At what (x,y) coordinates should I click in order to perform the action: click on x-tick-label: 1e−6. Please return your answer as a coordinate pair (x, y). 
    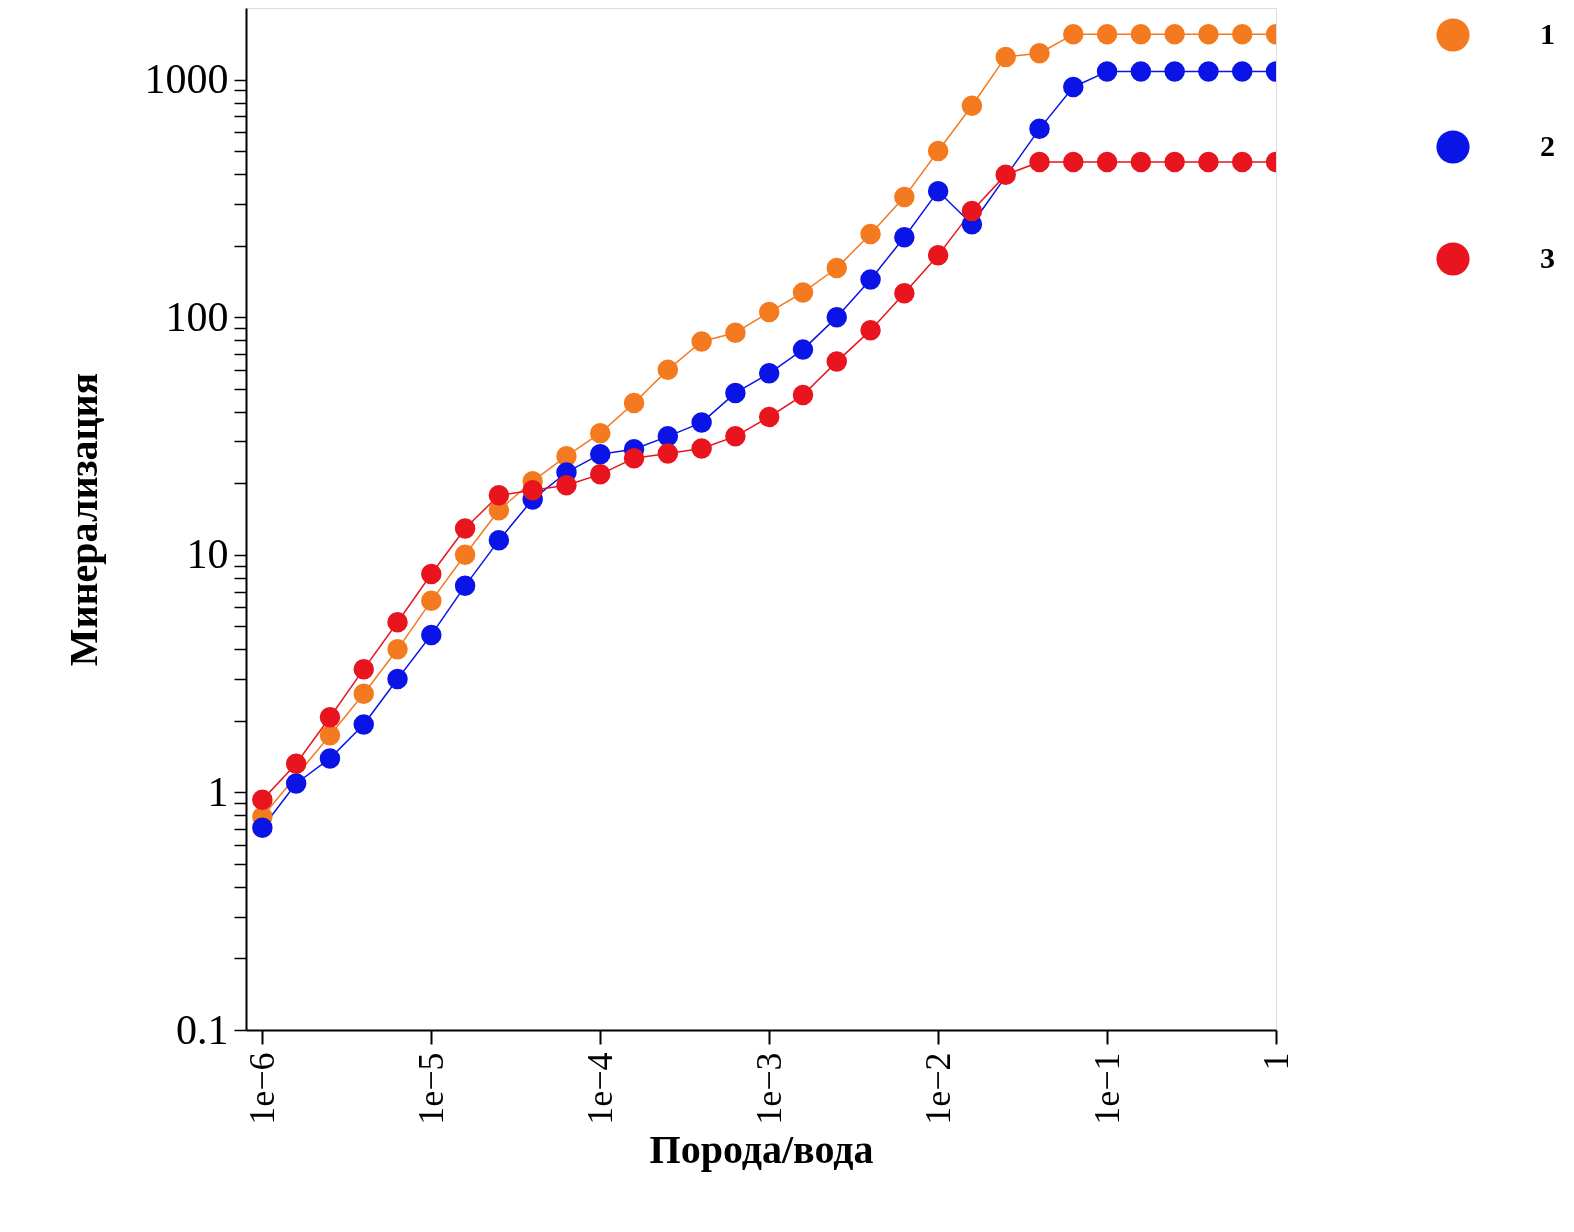
    Looking at the image, I should click on (261, 1088).